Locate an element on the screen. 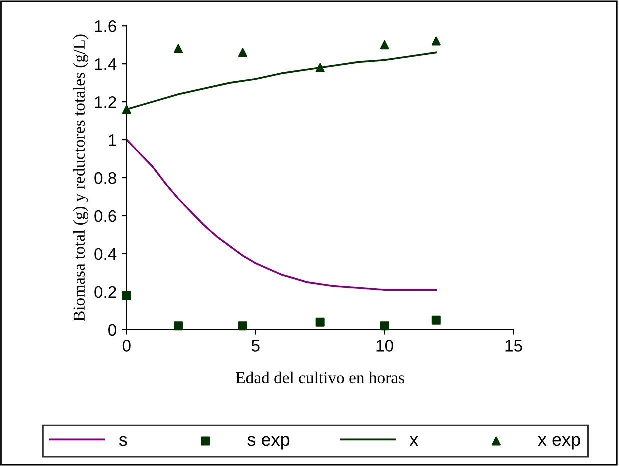 This screenshot has width=619, height=466. y-tick-label: 0.2 is located at coordinates (105, 292).